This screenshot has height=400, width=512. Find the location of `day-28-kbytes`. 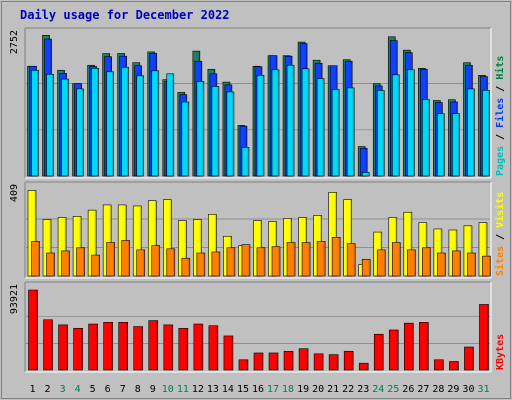

day-28-kbytes is located at coordinates (439, 365).